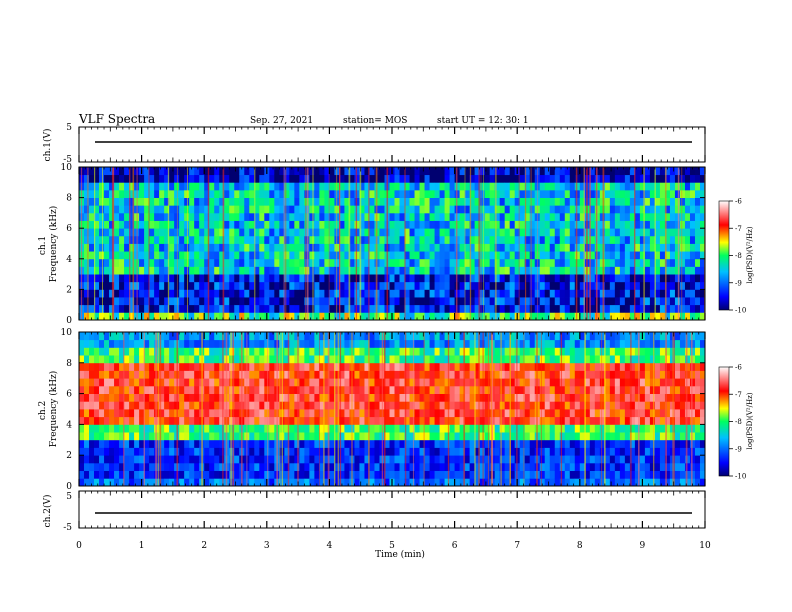 Image resolution: width=792 pixels, height=612 pixels. Describe the element at coordinates (517, 546) in the screenshot. I see `time-tick-label: 7` at that location.